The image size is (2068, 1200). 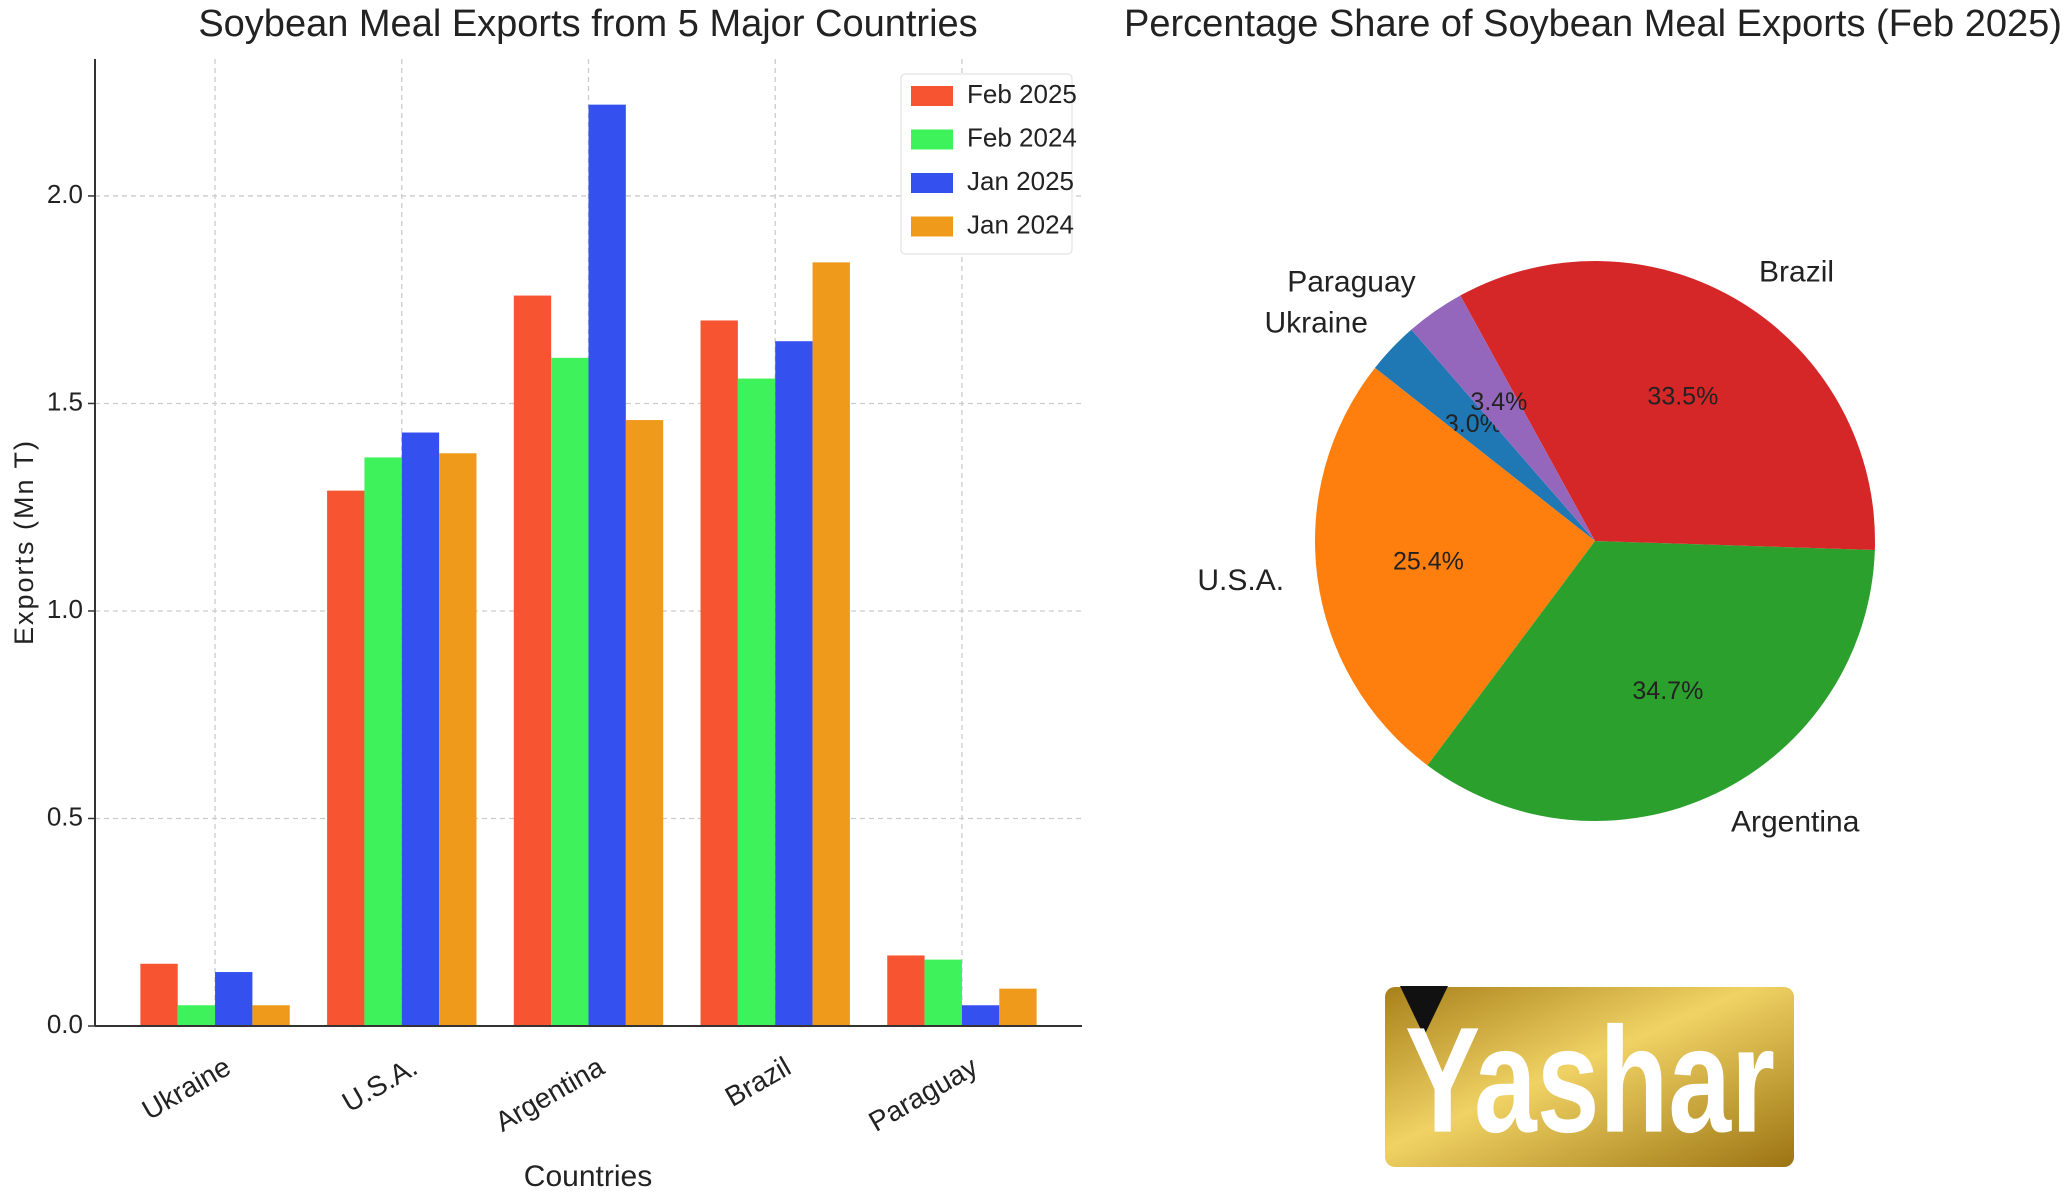 What do you see at coordinates (65, 816) in the screenshot?
I see `y-tick-label: 0.5` at bounding box center [65, 816].